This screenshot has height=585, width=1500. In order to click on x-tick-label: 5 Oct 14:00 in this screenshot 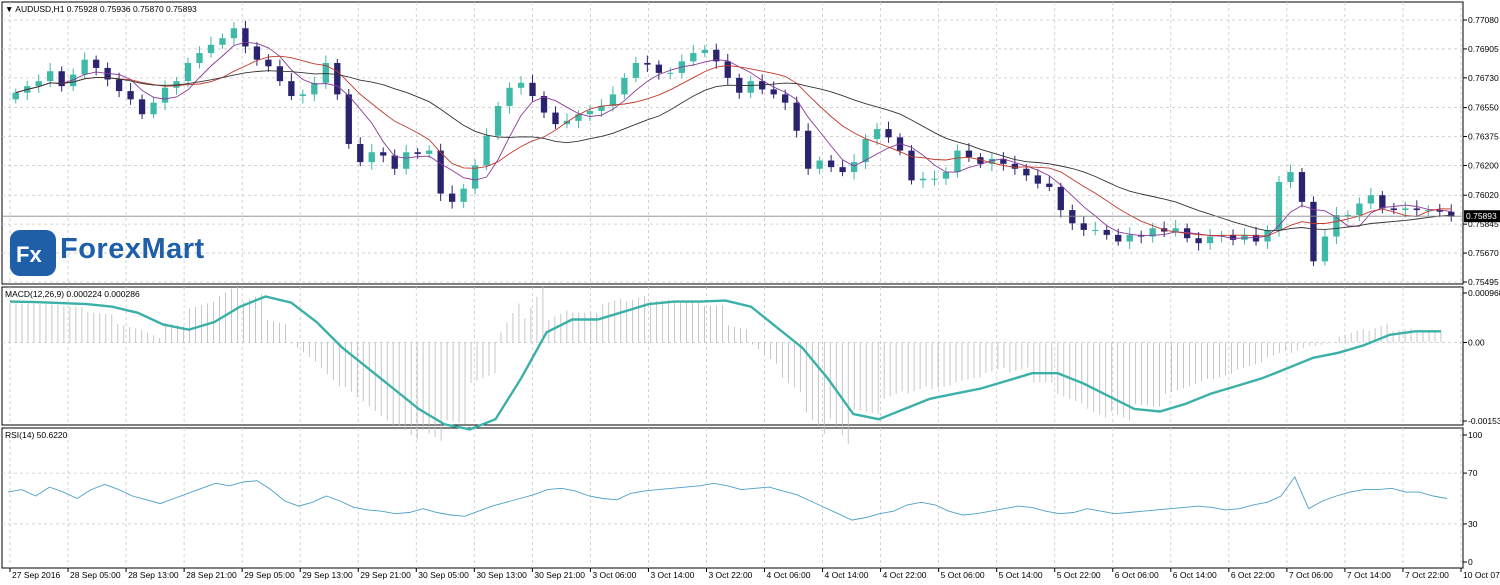, I will do `click(1021, 575)`.